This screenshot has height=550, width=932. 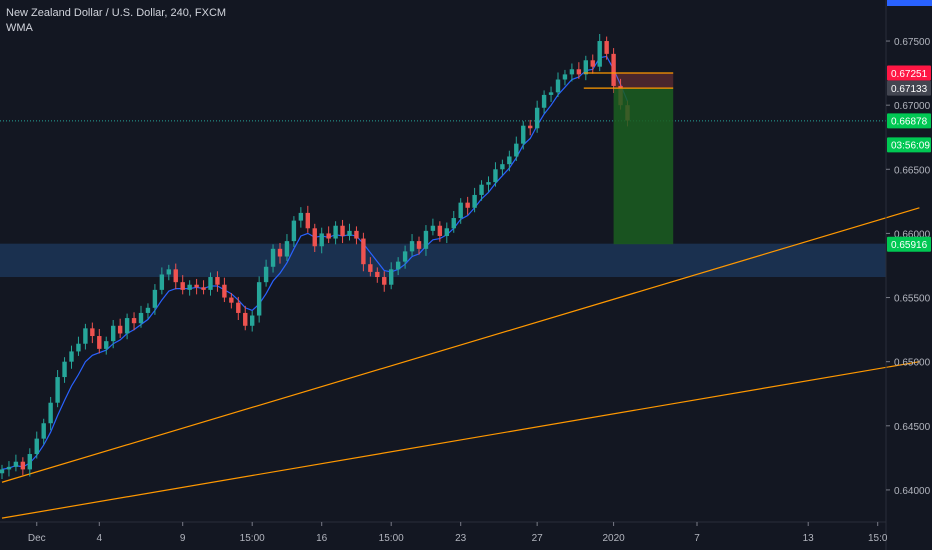 What do you see at coordinates (322, 538) in the screenshot?
I see `x-tick-label: 16` at bounding box center [322, 538].